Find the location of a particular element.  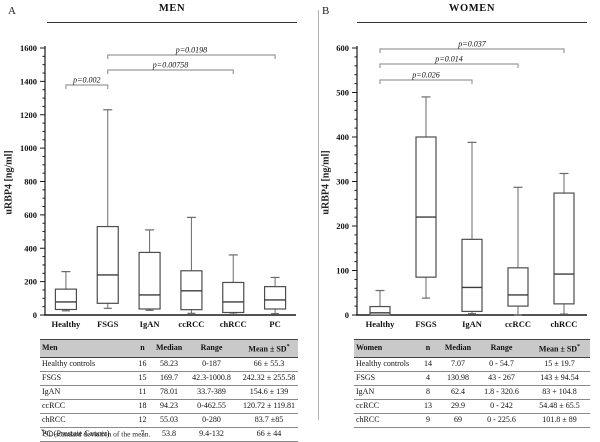

y-tick-label: 500 is located at coordinates (342, 93).